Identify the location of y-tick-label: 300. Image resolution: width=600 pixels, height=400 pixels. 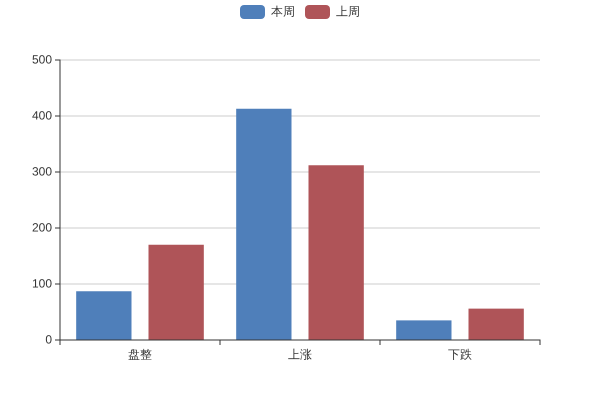
(42, 171).